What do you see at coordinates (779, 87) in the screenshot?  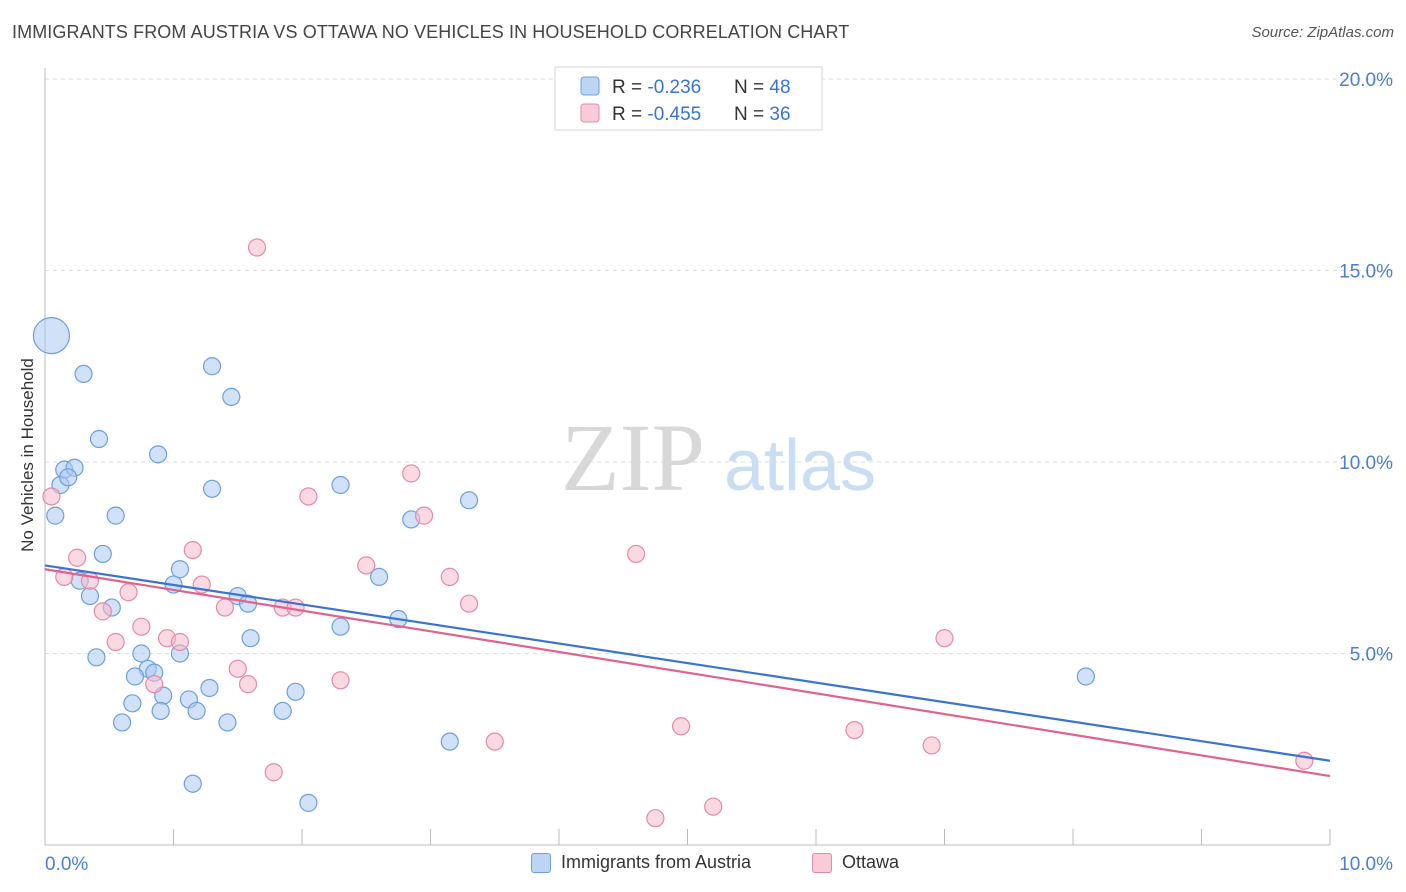 I see `legend-n-value: 48` at bounding box center [779, 87].